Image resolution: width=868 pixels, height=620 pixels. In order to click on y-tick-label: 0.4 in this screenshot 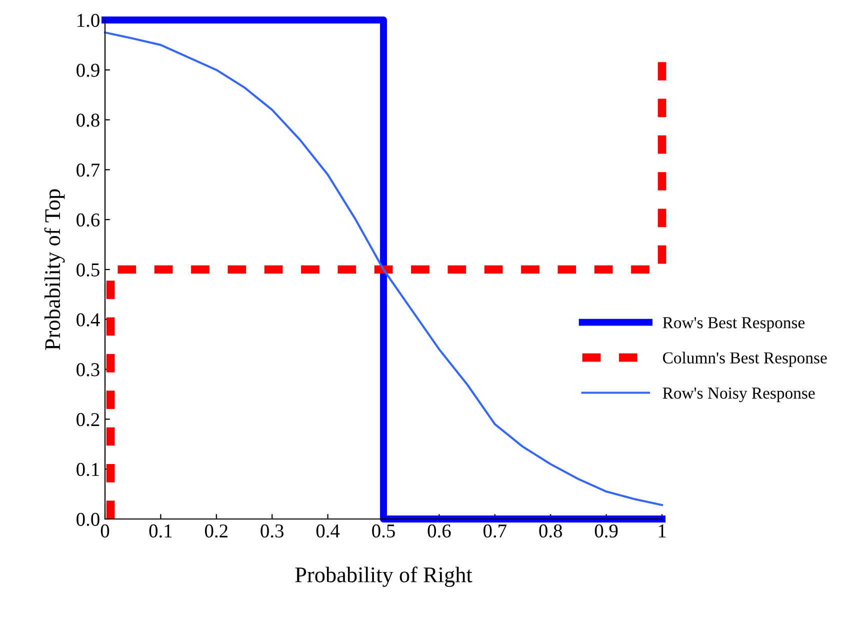, I will do `click(88, 319)`.